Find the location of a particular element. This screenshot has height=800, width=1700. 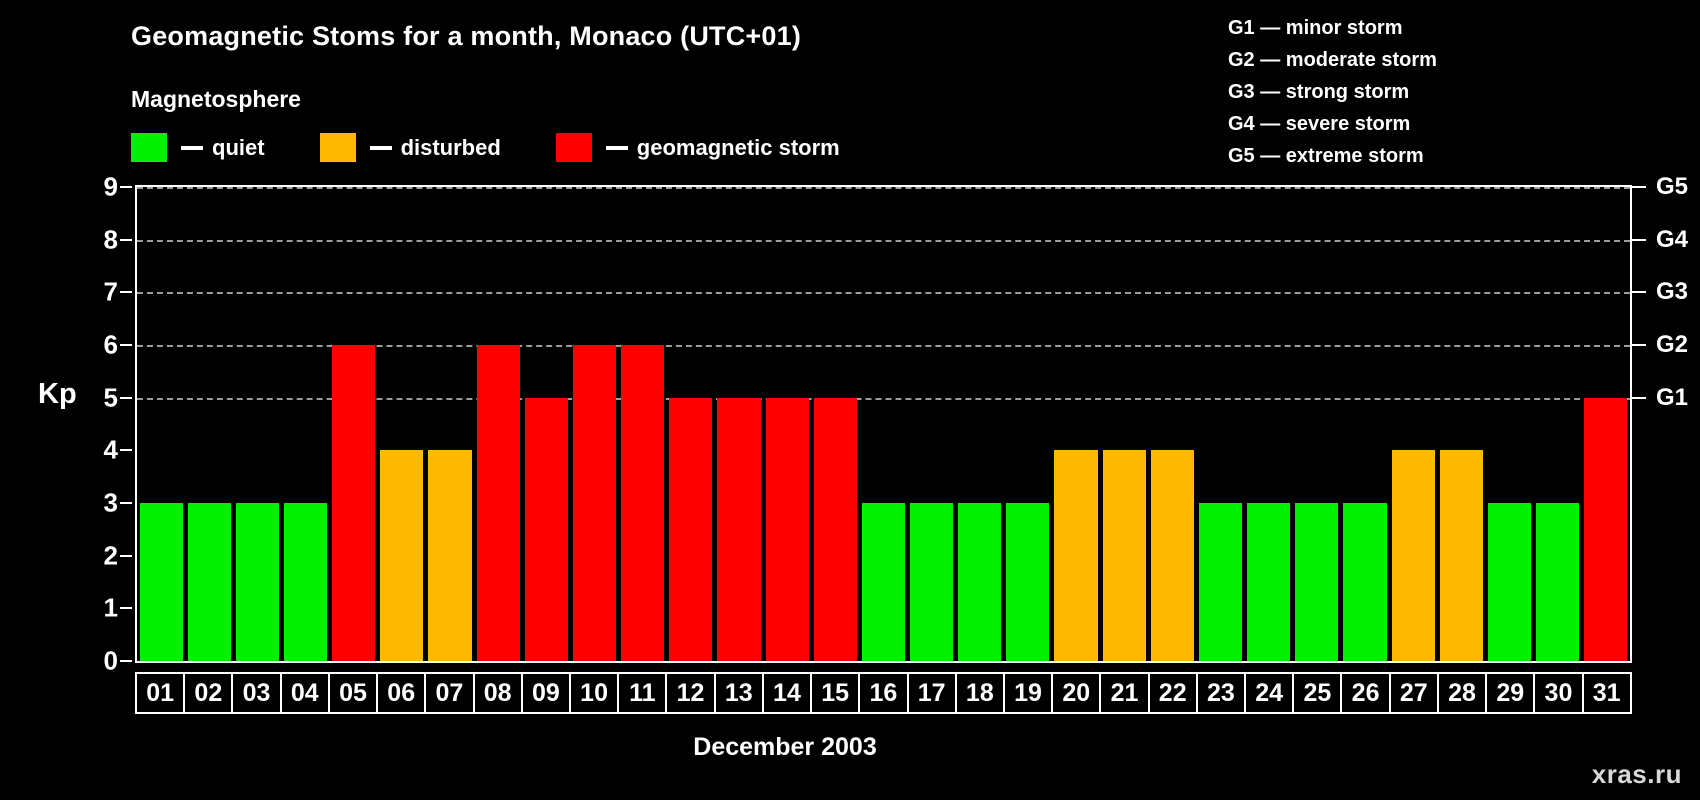

x-tick-label: 23 is located at coordinates (1222, 693).